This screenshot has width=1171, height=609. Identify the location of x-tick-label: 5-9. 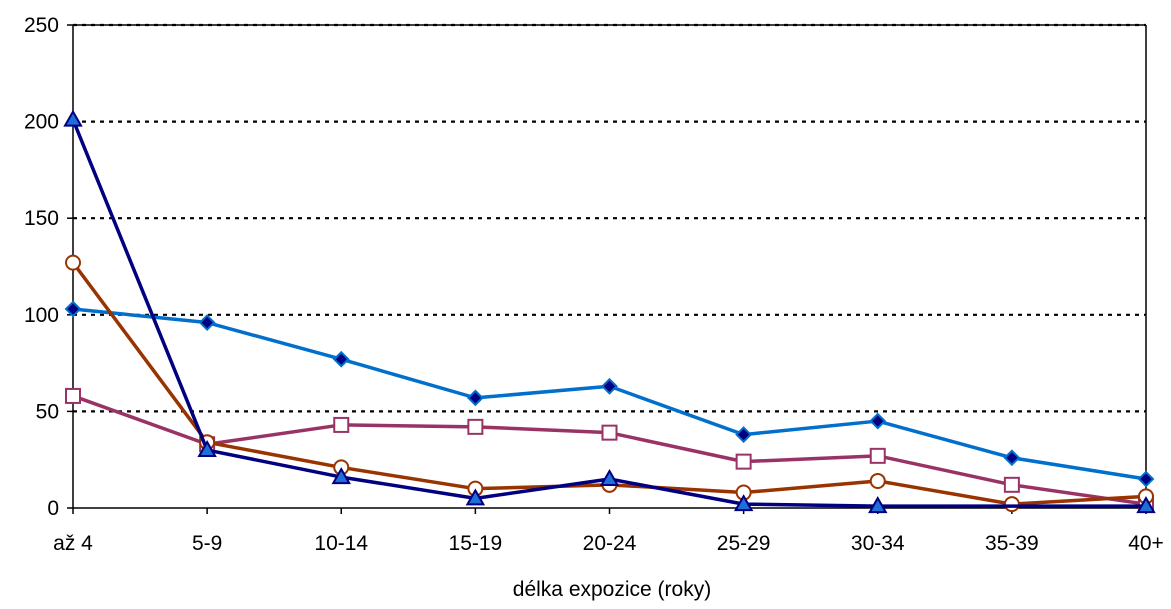
(207, 543).